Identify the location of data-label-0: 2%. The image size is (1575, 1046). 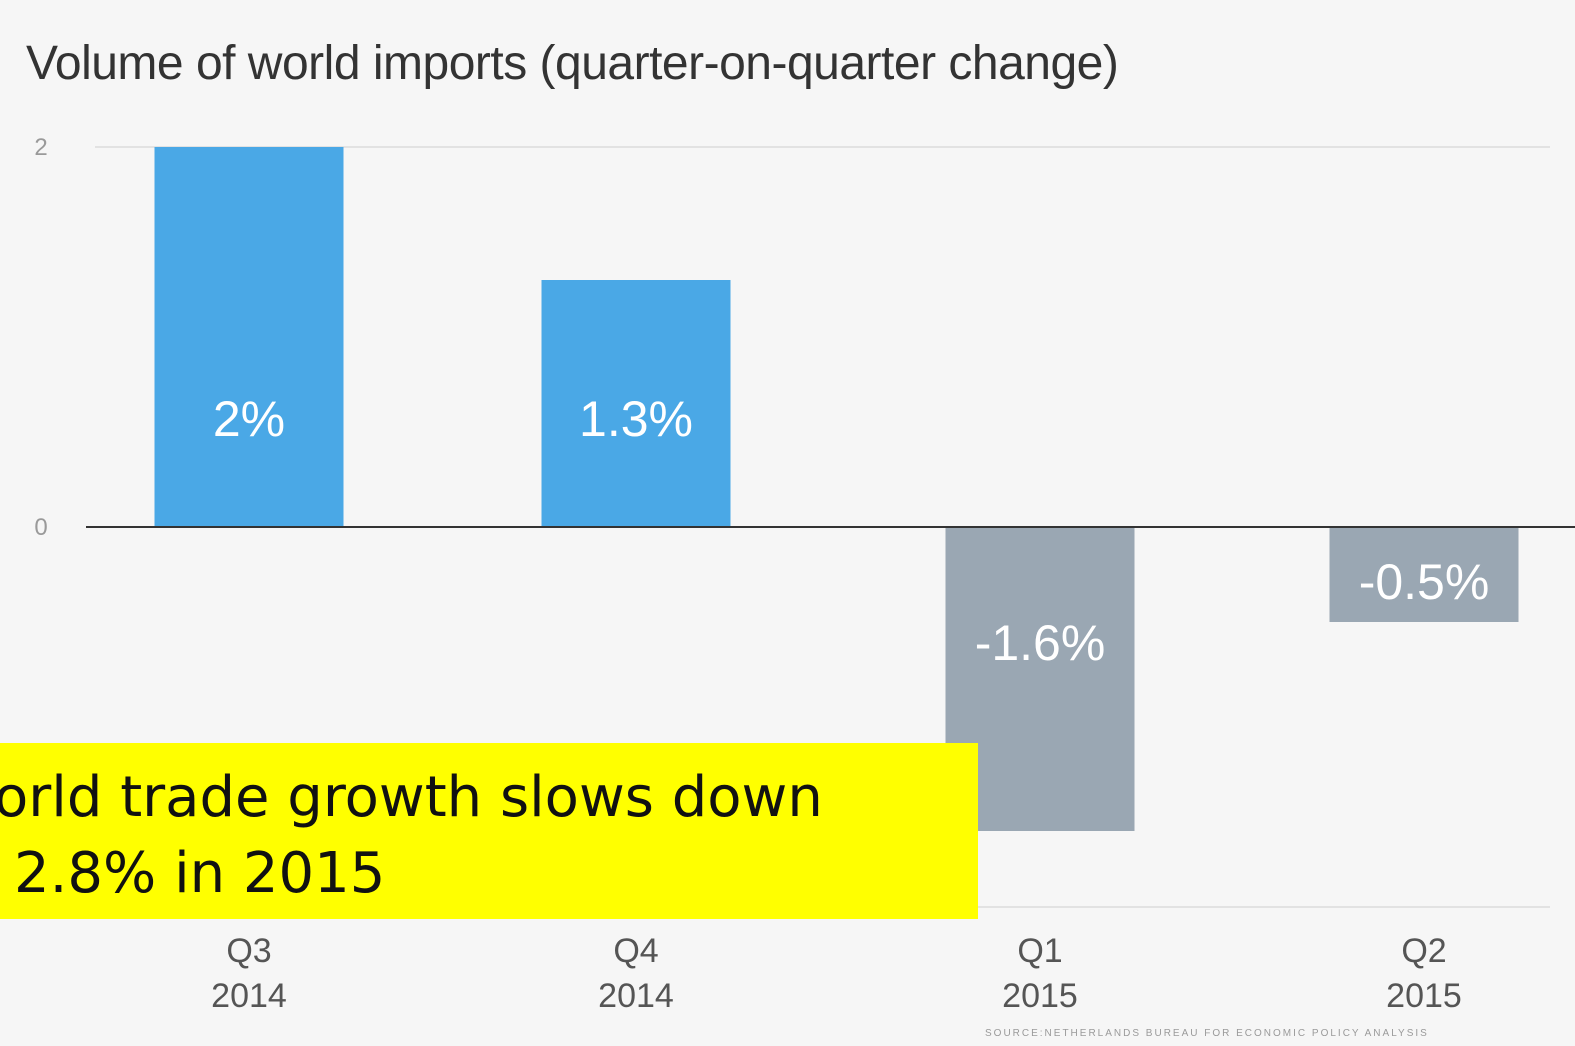
(249, 419).